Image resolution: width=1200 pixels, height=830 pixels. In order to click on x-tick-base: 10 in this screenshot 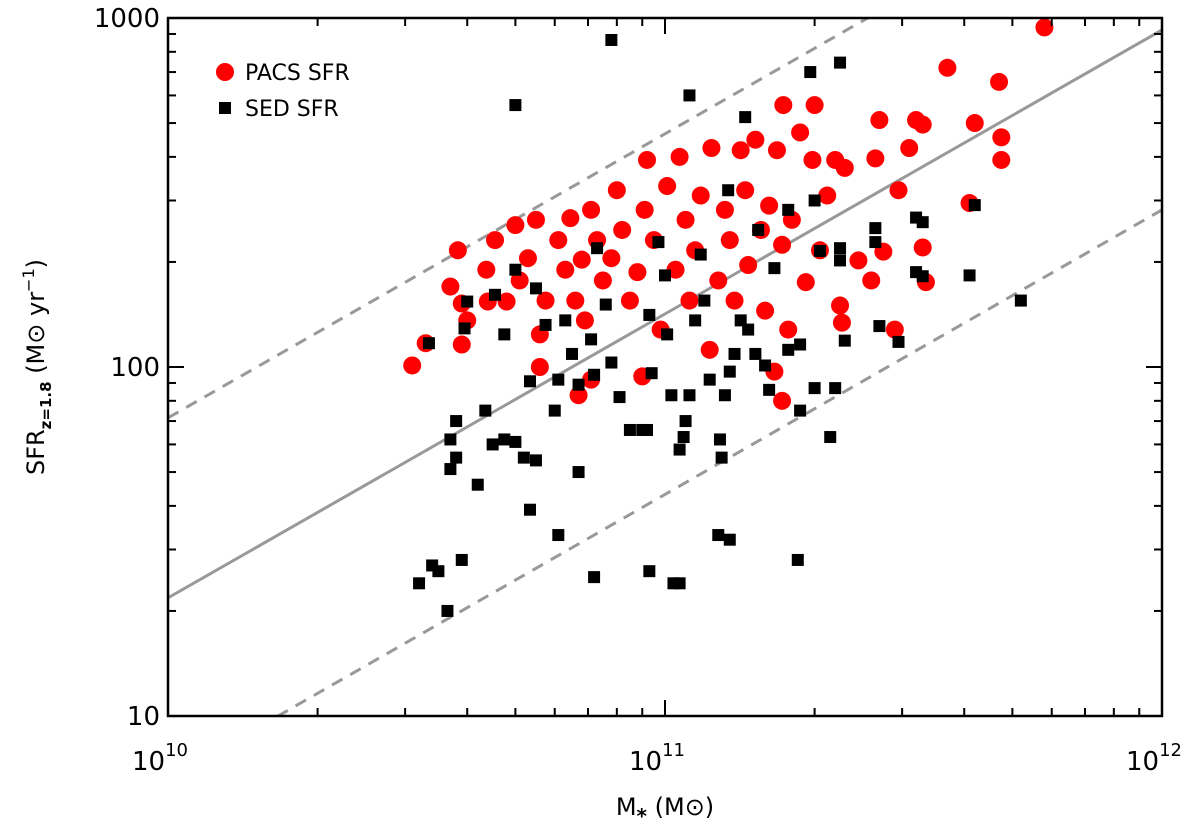, I will do `click(148, 762)`.